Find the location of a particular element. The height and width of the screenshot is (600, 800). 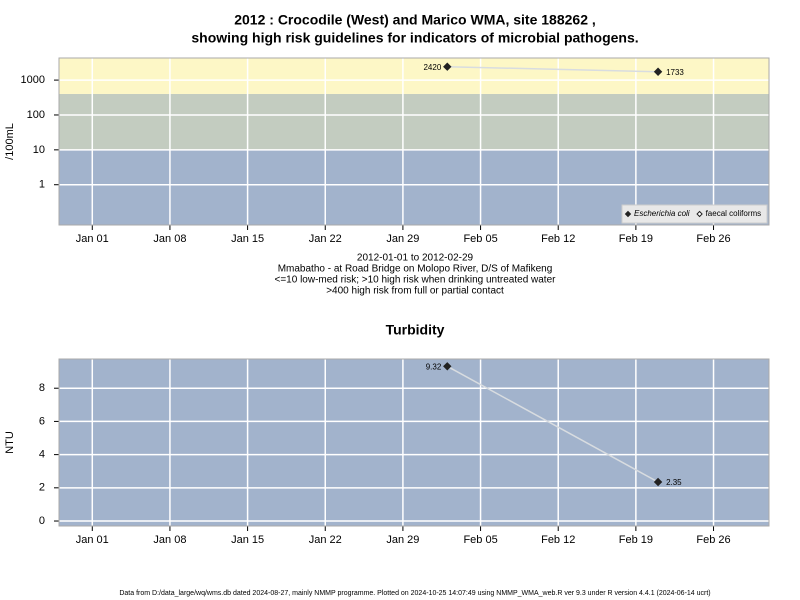

legend-label: Escherichia coli is located at coordinates (662, 213).